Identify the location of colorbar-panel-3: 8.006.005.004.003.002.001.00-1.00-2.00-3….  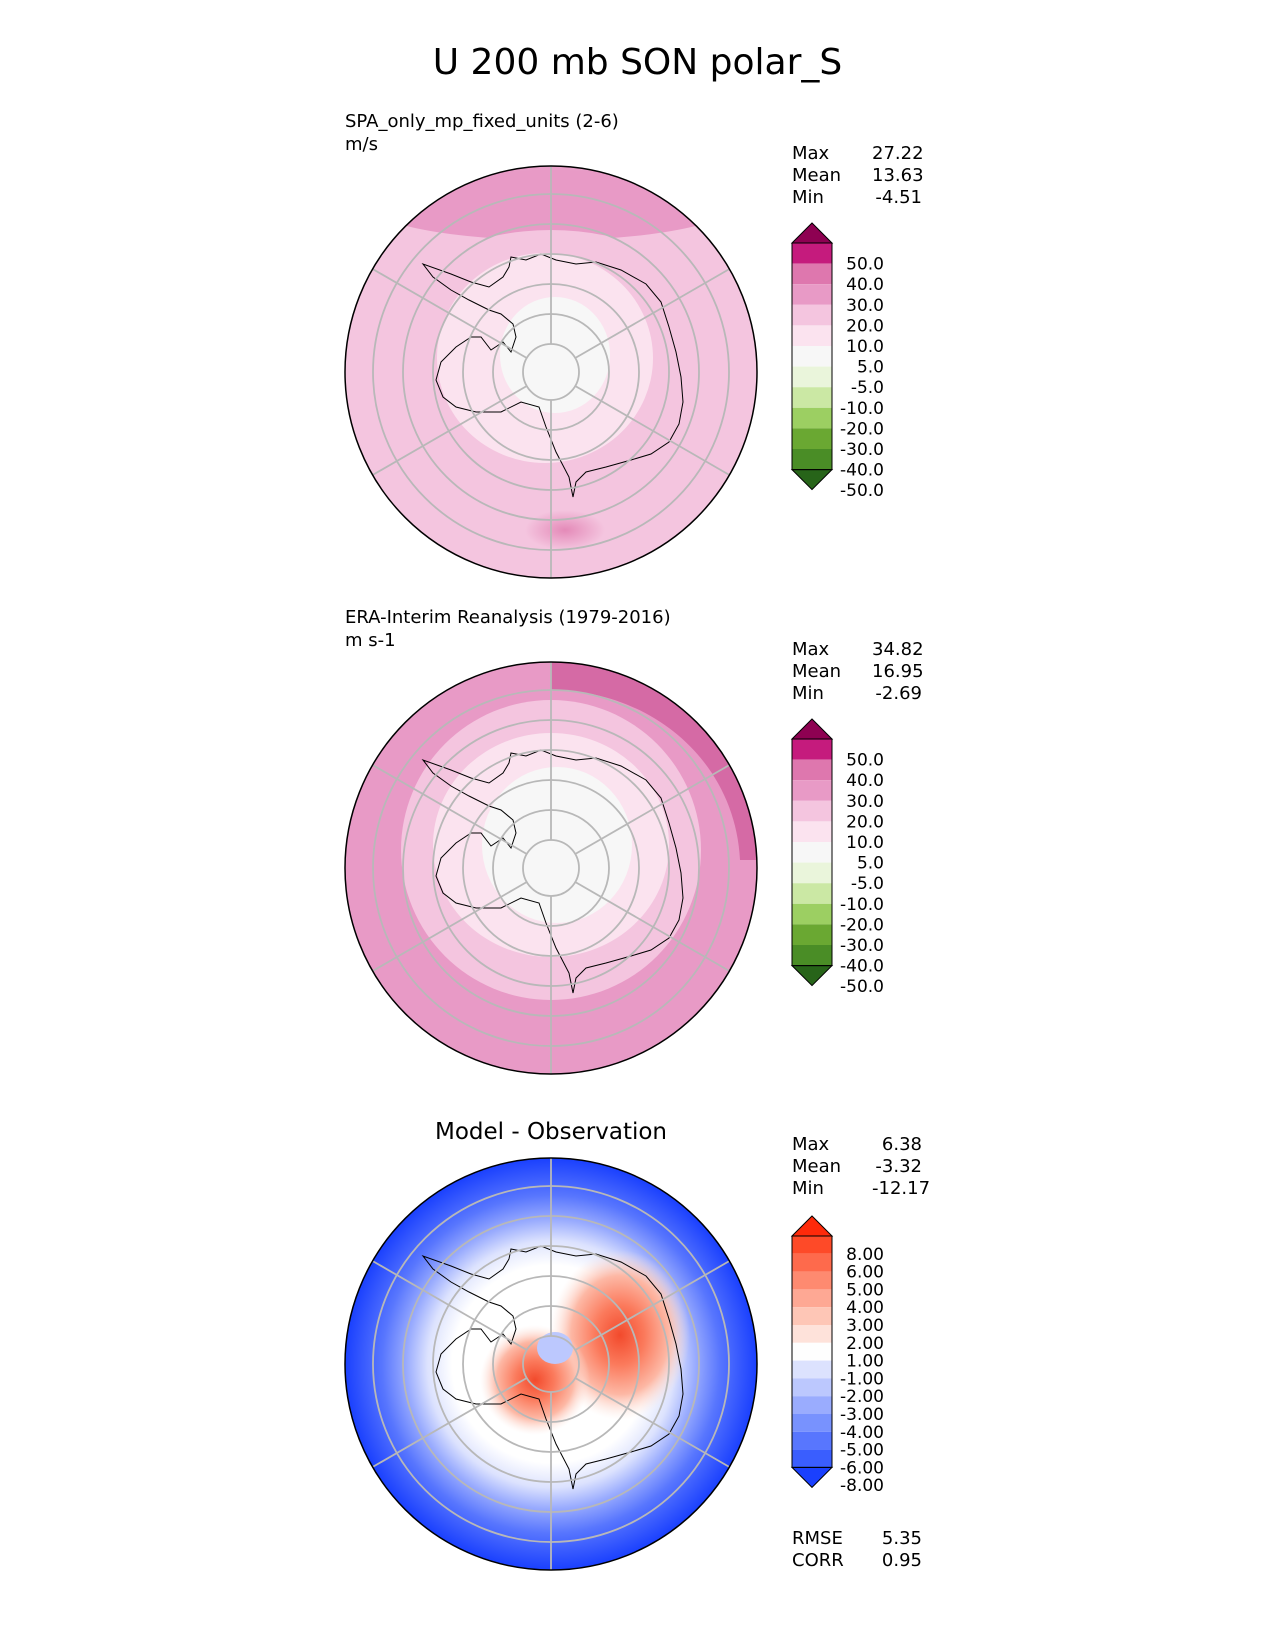
(837, 1355).